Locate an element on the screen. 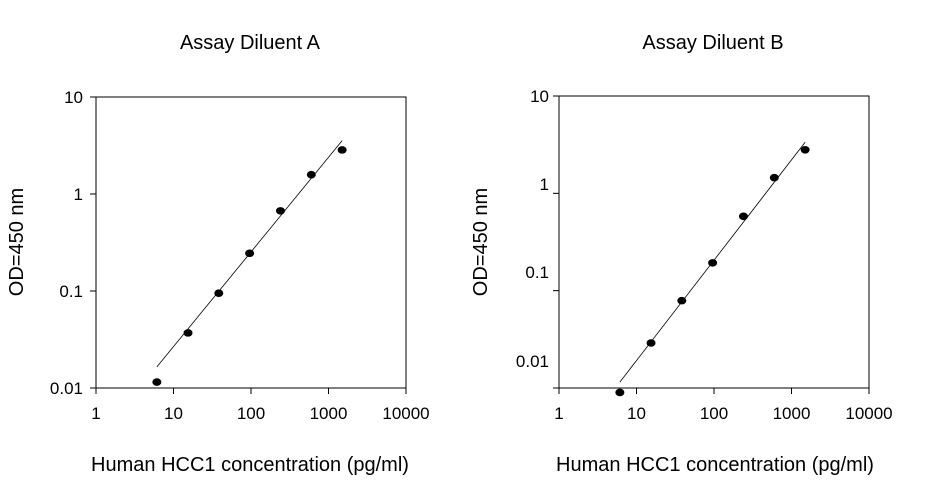 Image resolution: width=926 pixels, height=480 pixels. panel-a-data-marks is located at coordinates (249, 263).